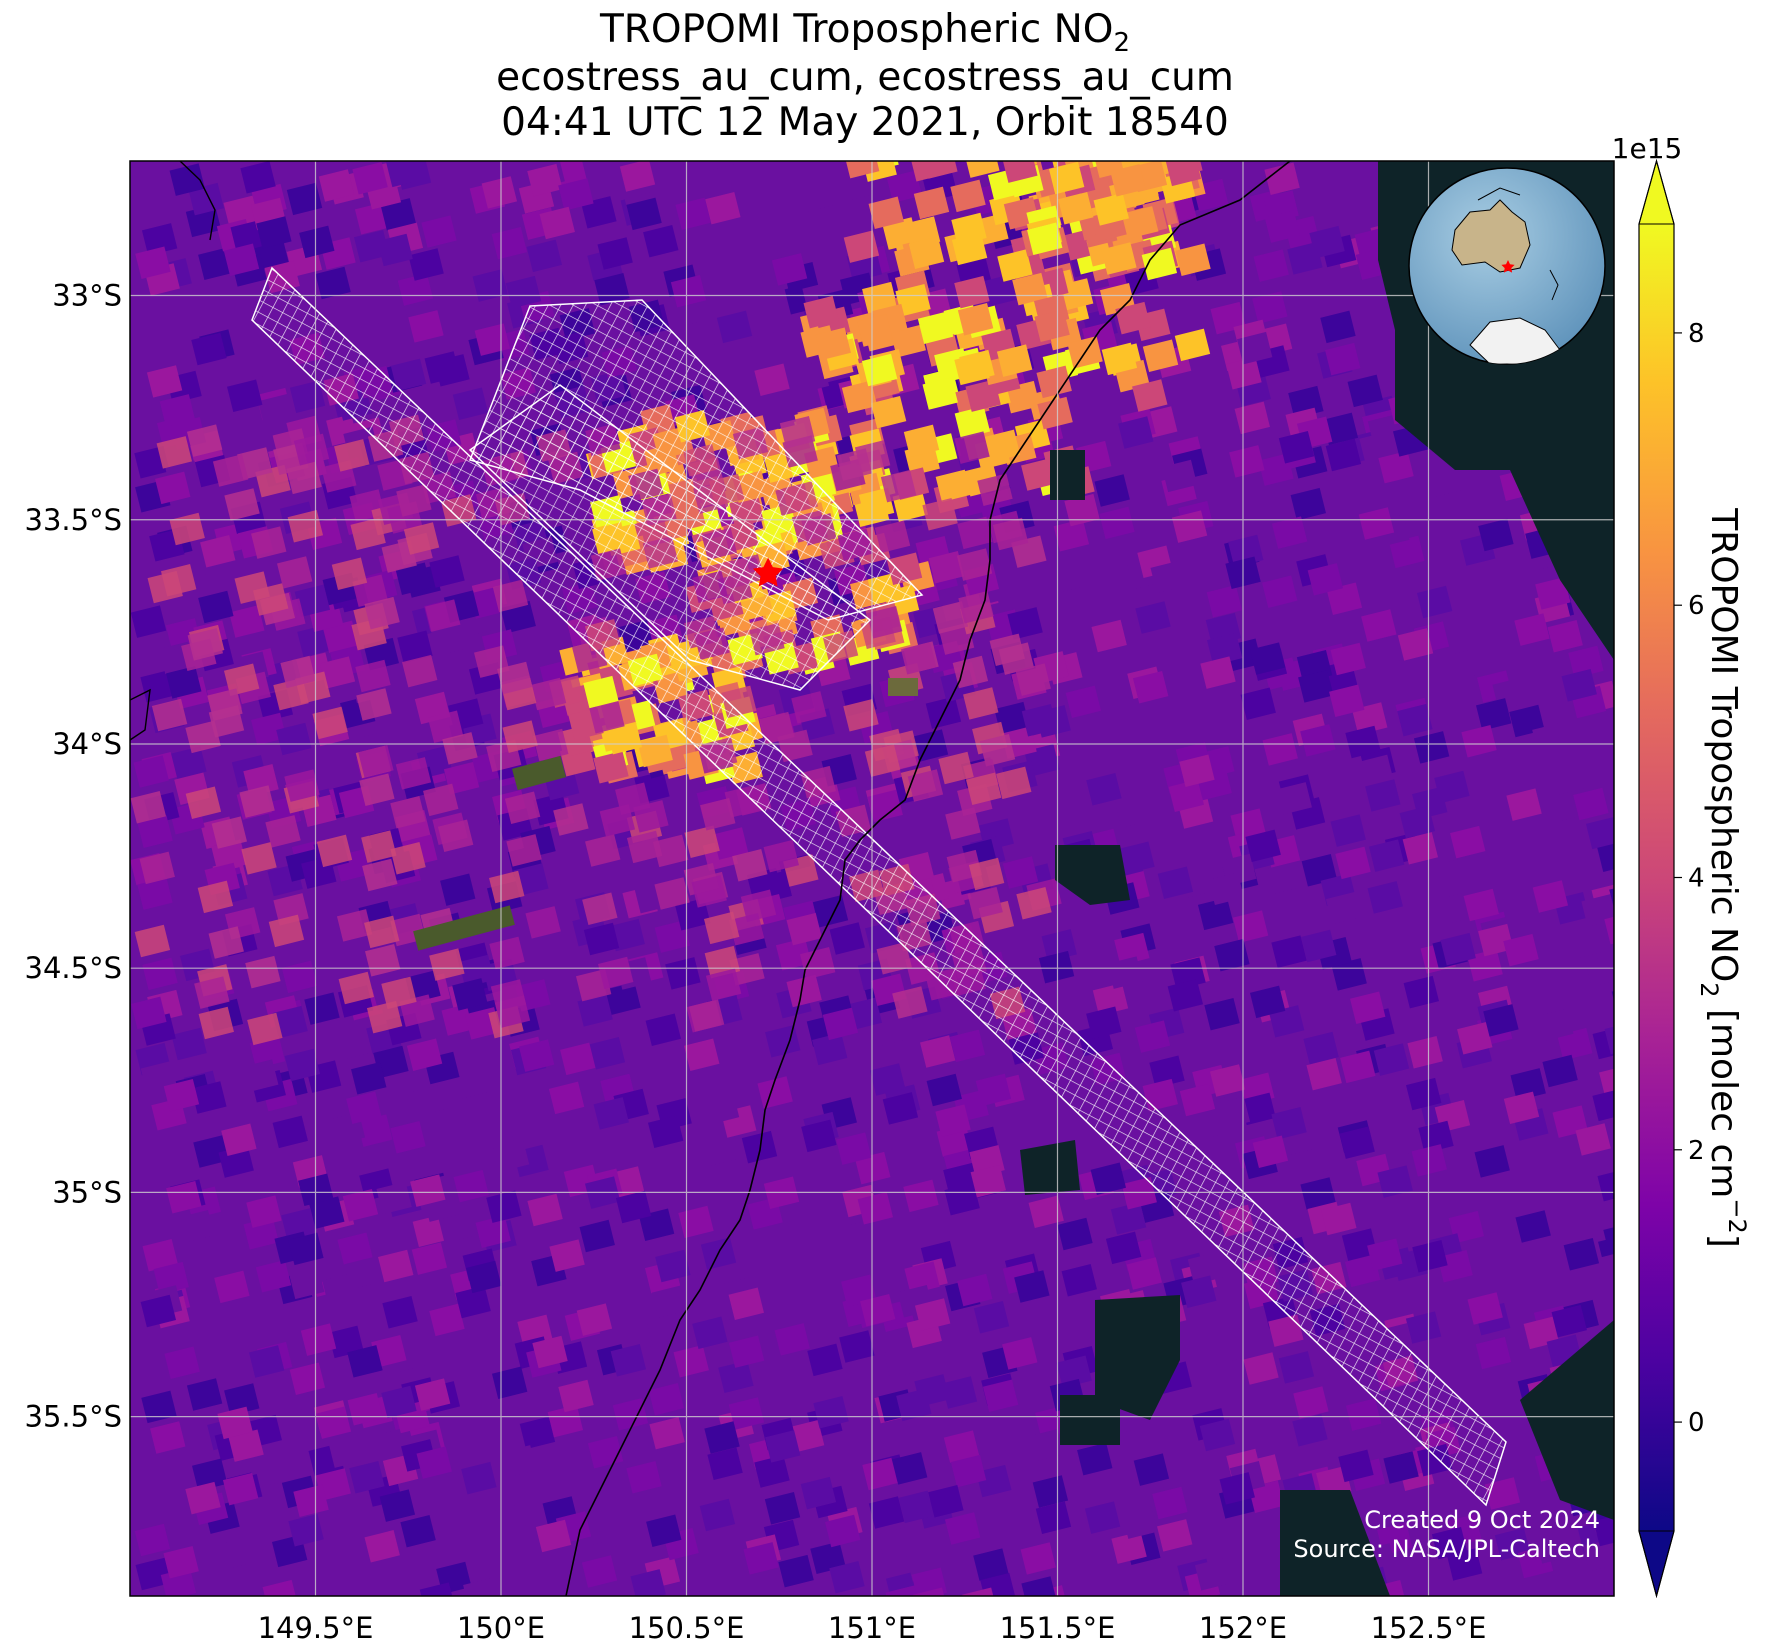 Image resolution: width=1767 pixels, height=1649 pixels. I want to click on colorbar-tick-label: 2, so click(1696, 1151).